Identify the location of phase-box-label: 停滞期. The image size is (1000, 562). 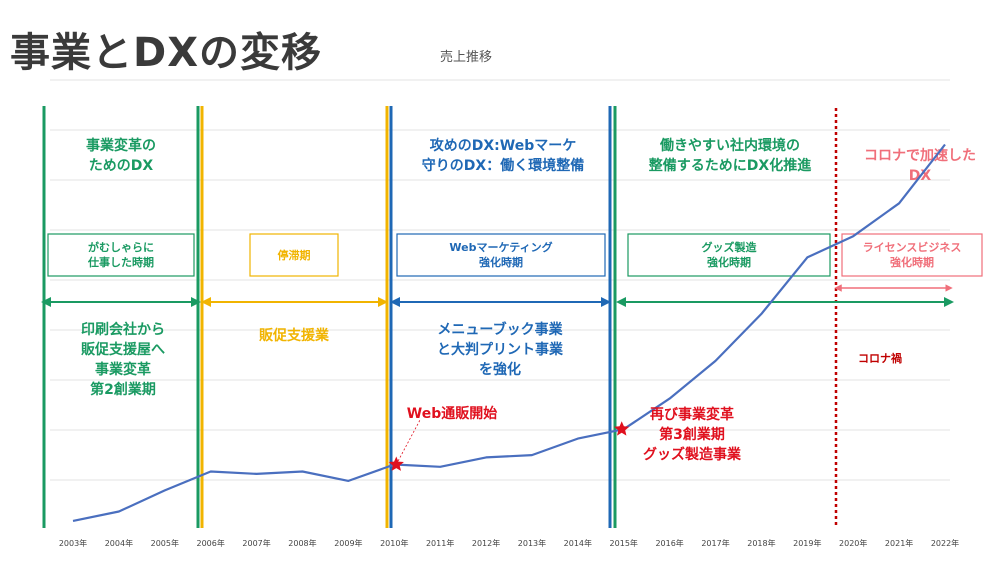
(294, 255).